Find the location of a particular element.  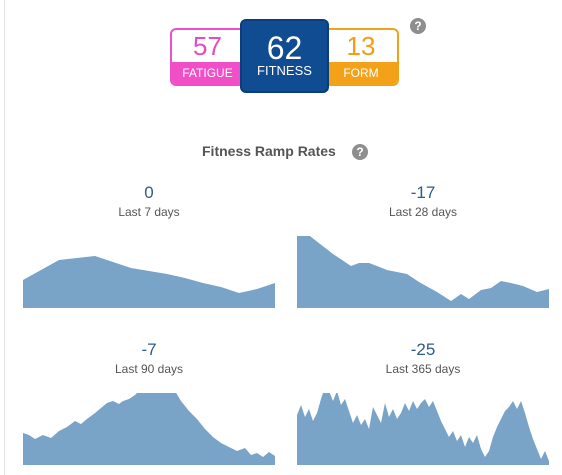

ramp-value-365d: -25 is located at coordinates (423, 349).